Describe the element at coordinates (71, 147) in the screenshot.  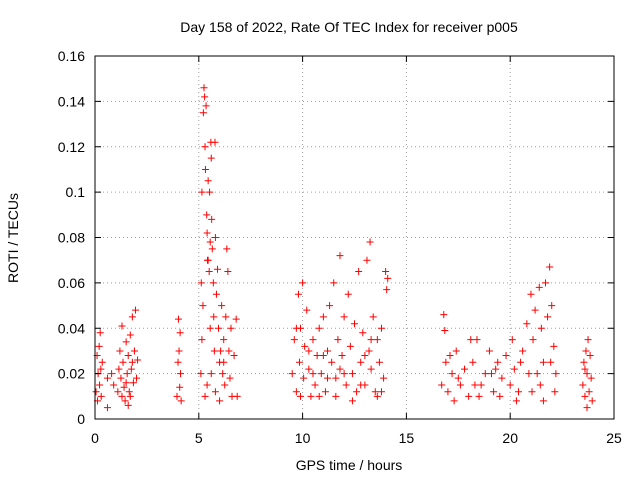
I see `y-tick-label: 0.12` at that location.